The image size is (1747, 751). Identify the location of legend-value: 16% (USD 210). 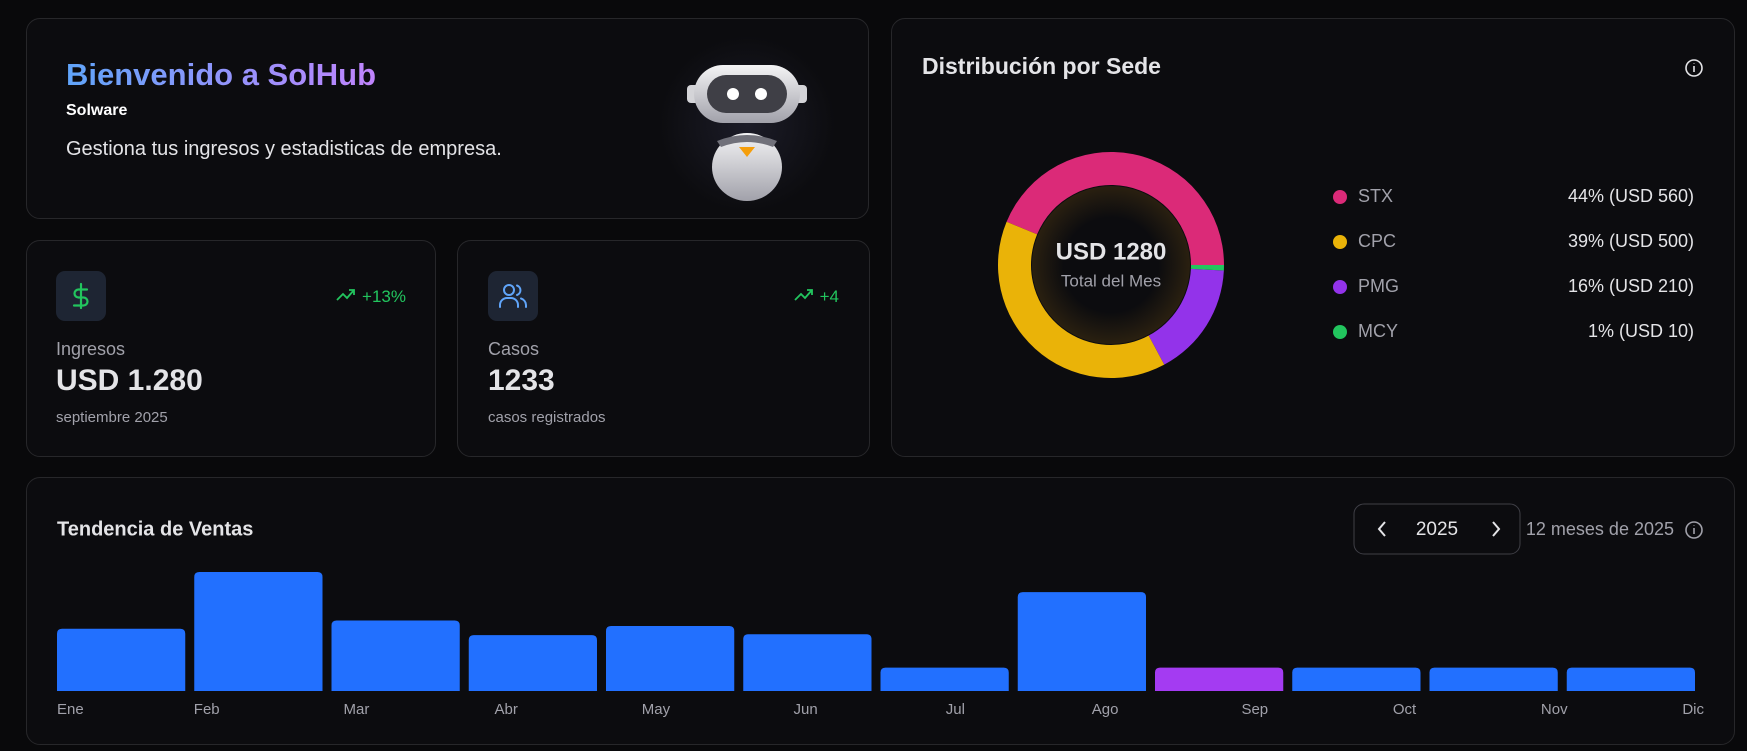
(1631, 286).